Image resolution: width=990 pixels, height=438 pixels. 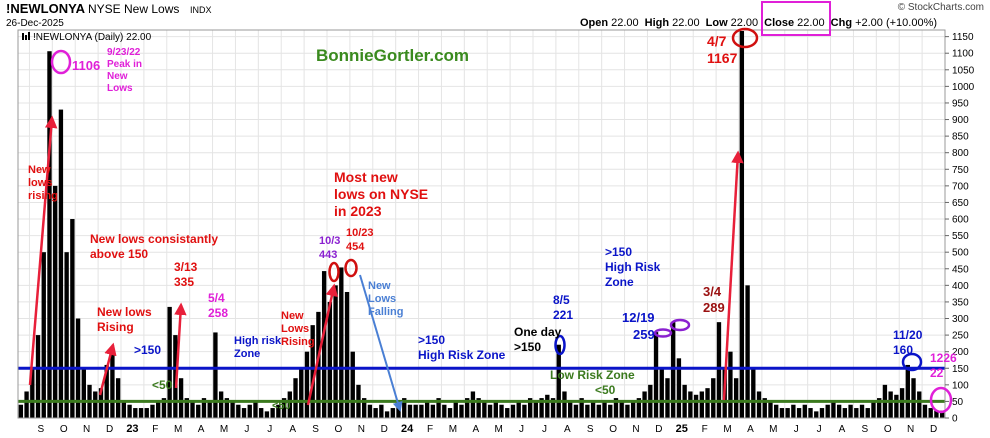 I want to click on annotation: Most new lows on NYSE in 2023, so click(x=381, y=194).